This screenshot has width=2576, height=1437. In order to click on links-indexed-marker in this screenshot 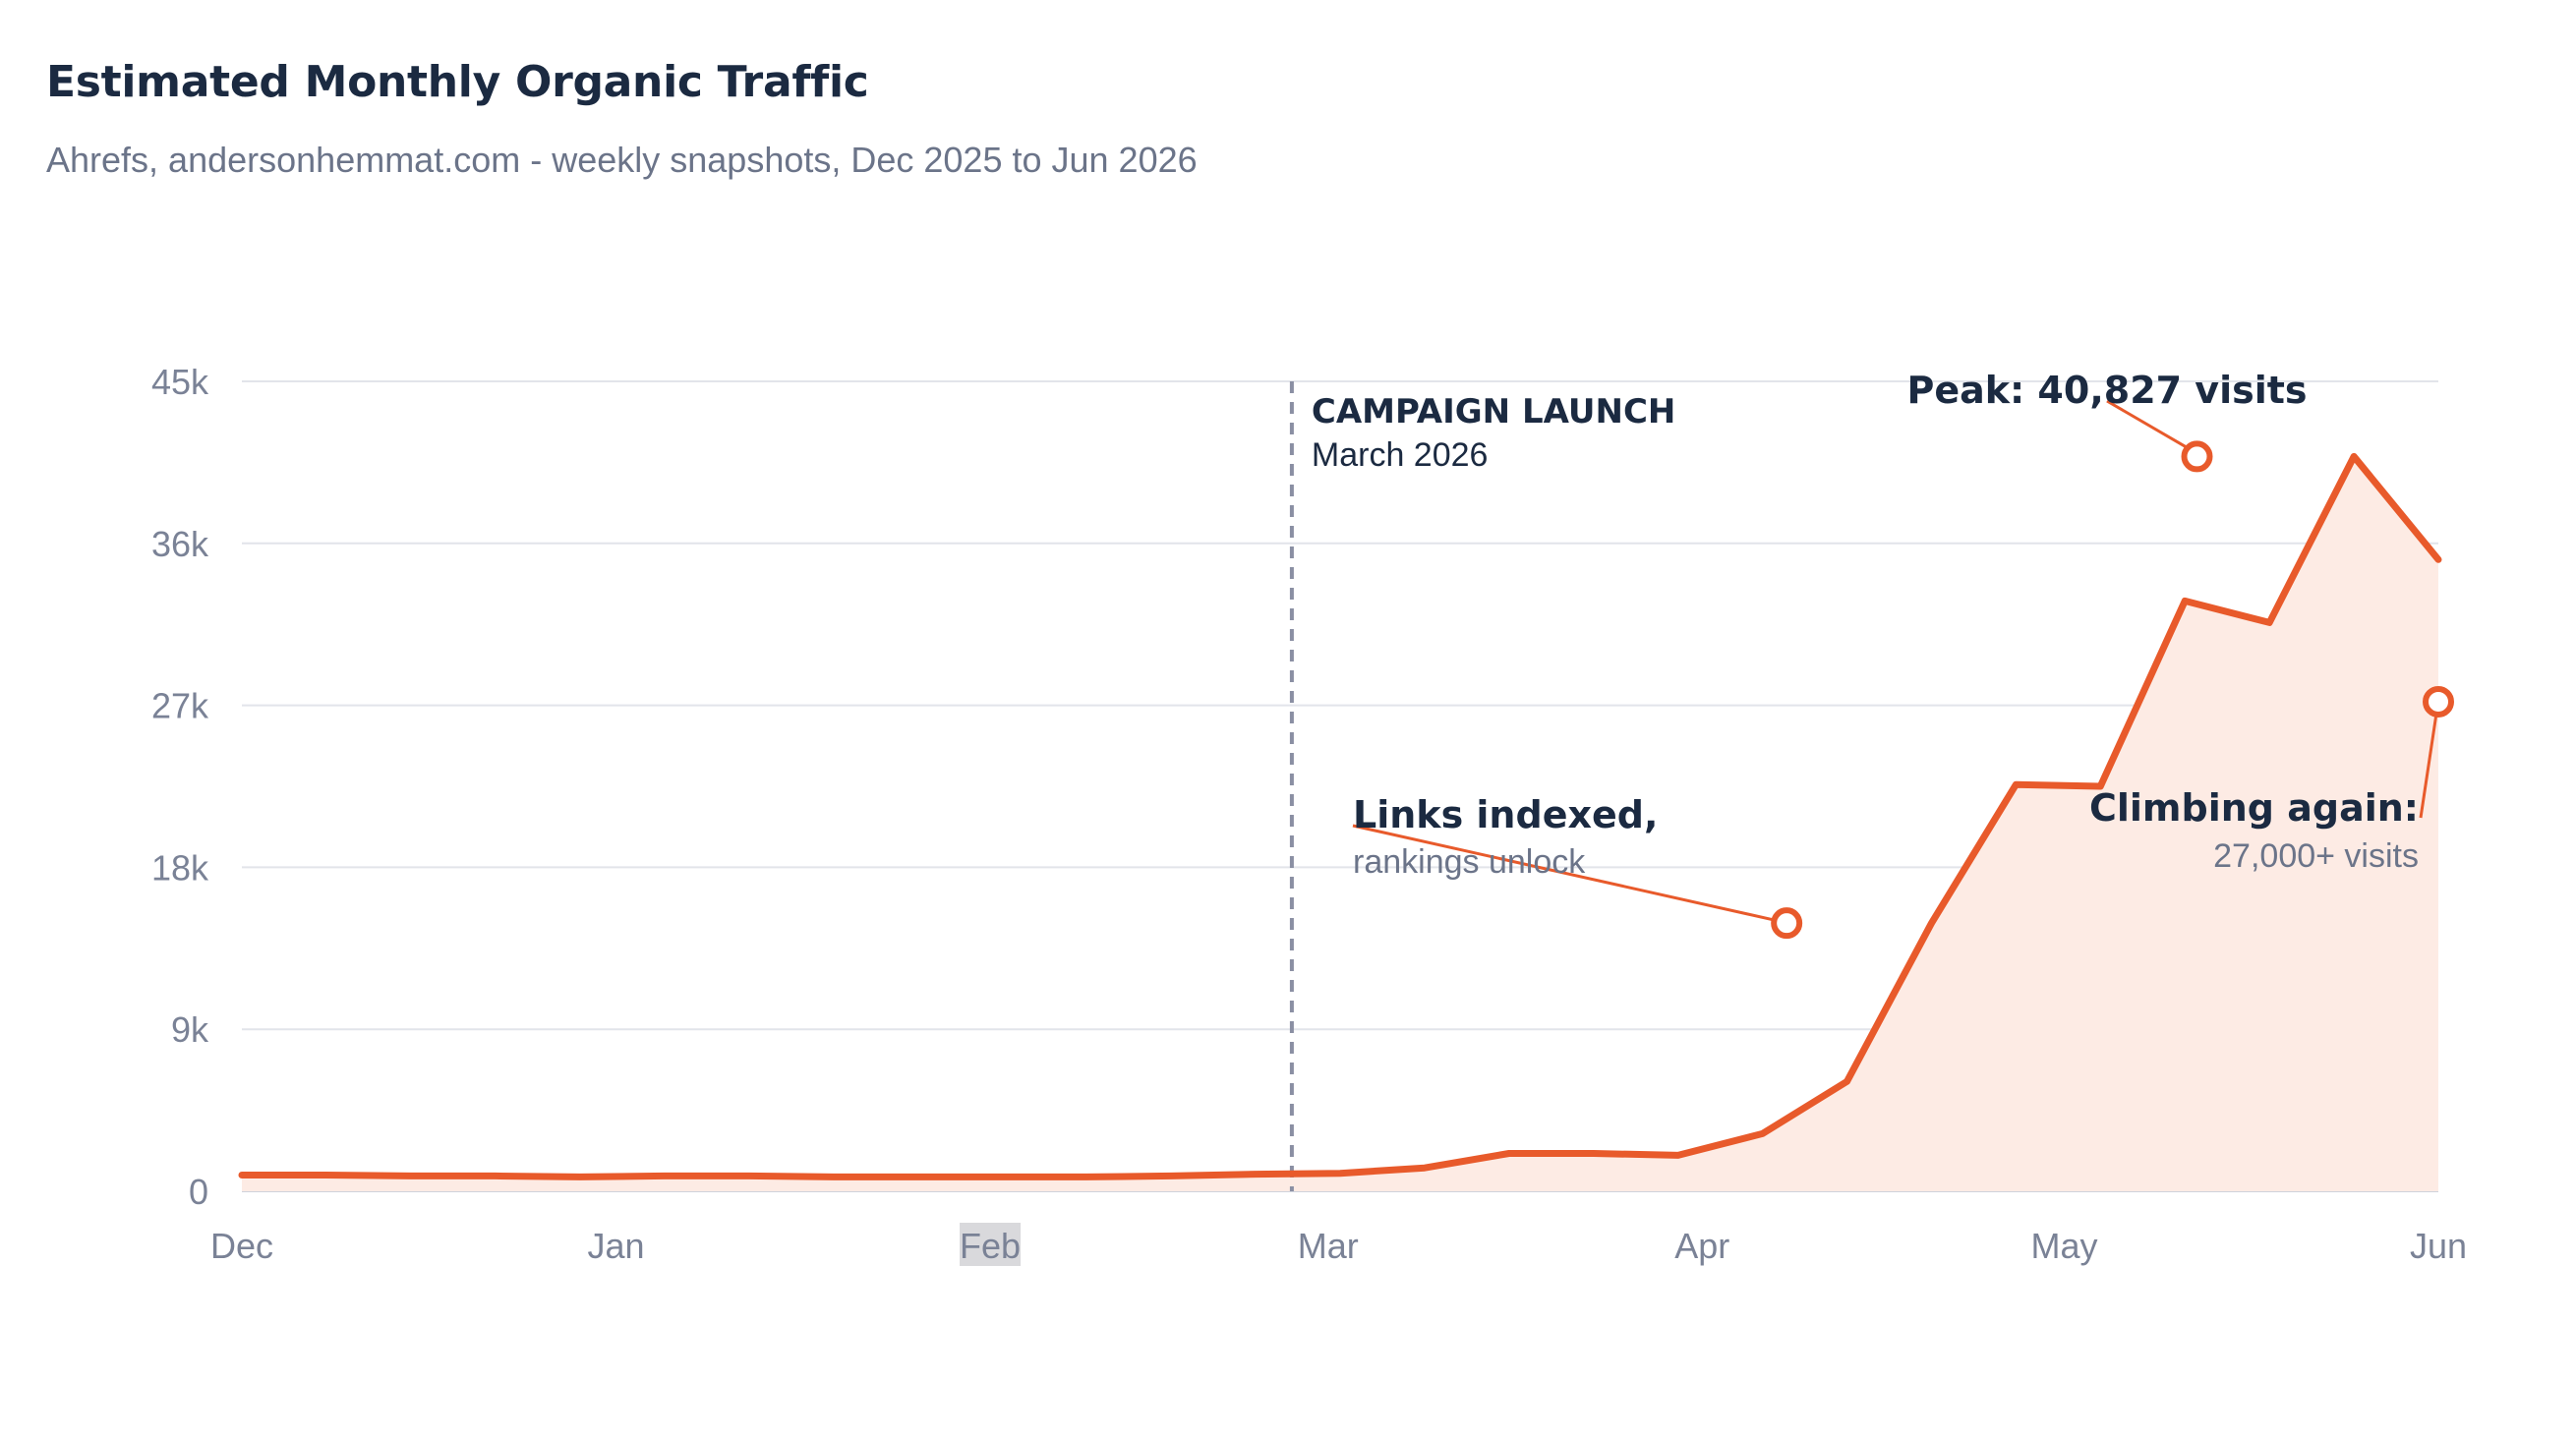, I will do `click(1787, 923)`.